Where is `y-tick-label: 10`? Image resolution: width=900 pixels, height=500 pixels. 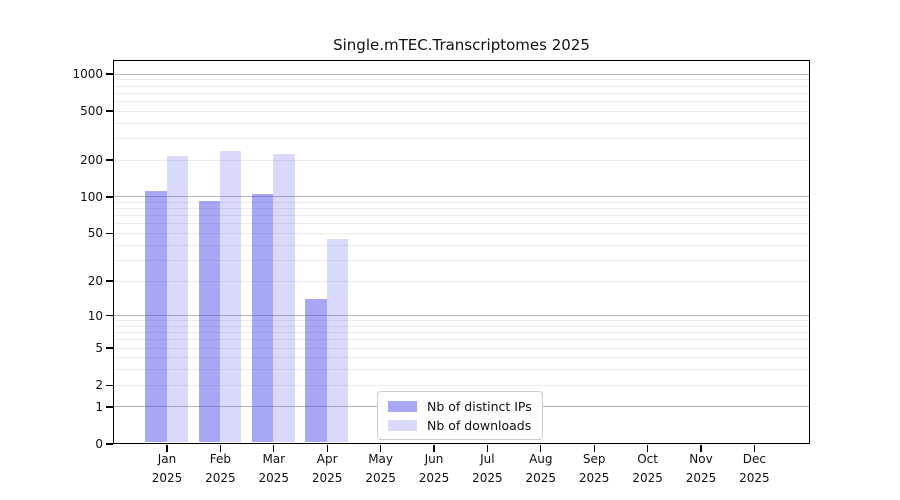 y-tick-label: 10 is located at coordinates (95, 315).